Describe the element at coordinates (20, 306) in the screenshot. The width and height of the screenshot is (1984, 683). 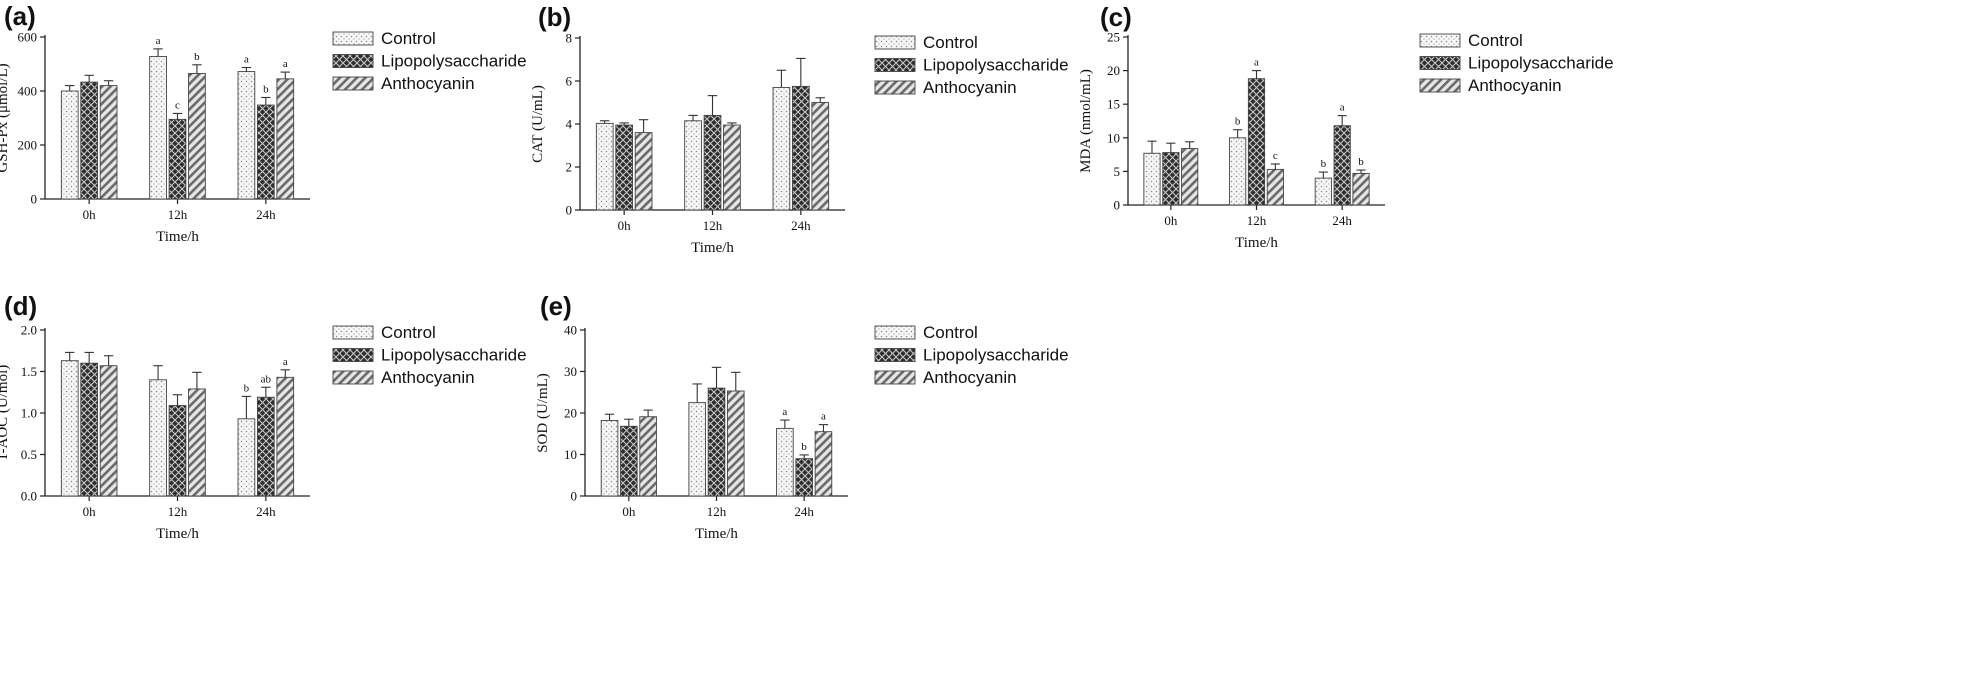
I see `panel-label: (d)` at that location.